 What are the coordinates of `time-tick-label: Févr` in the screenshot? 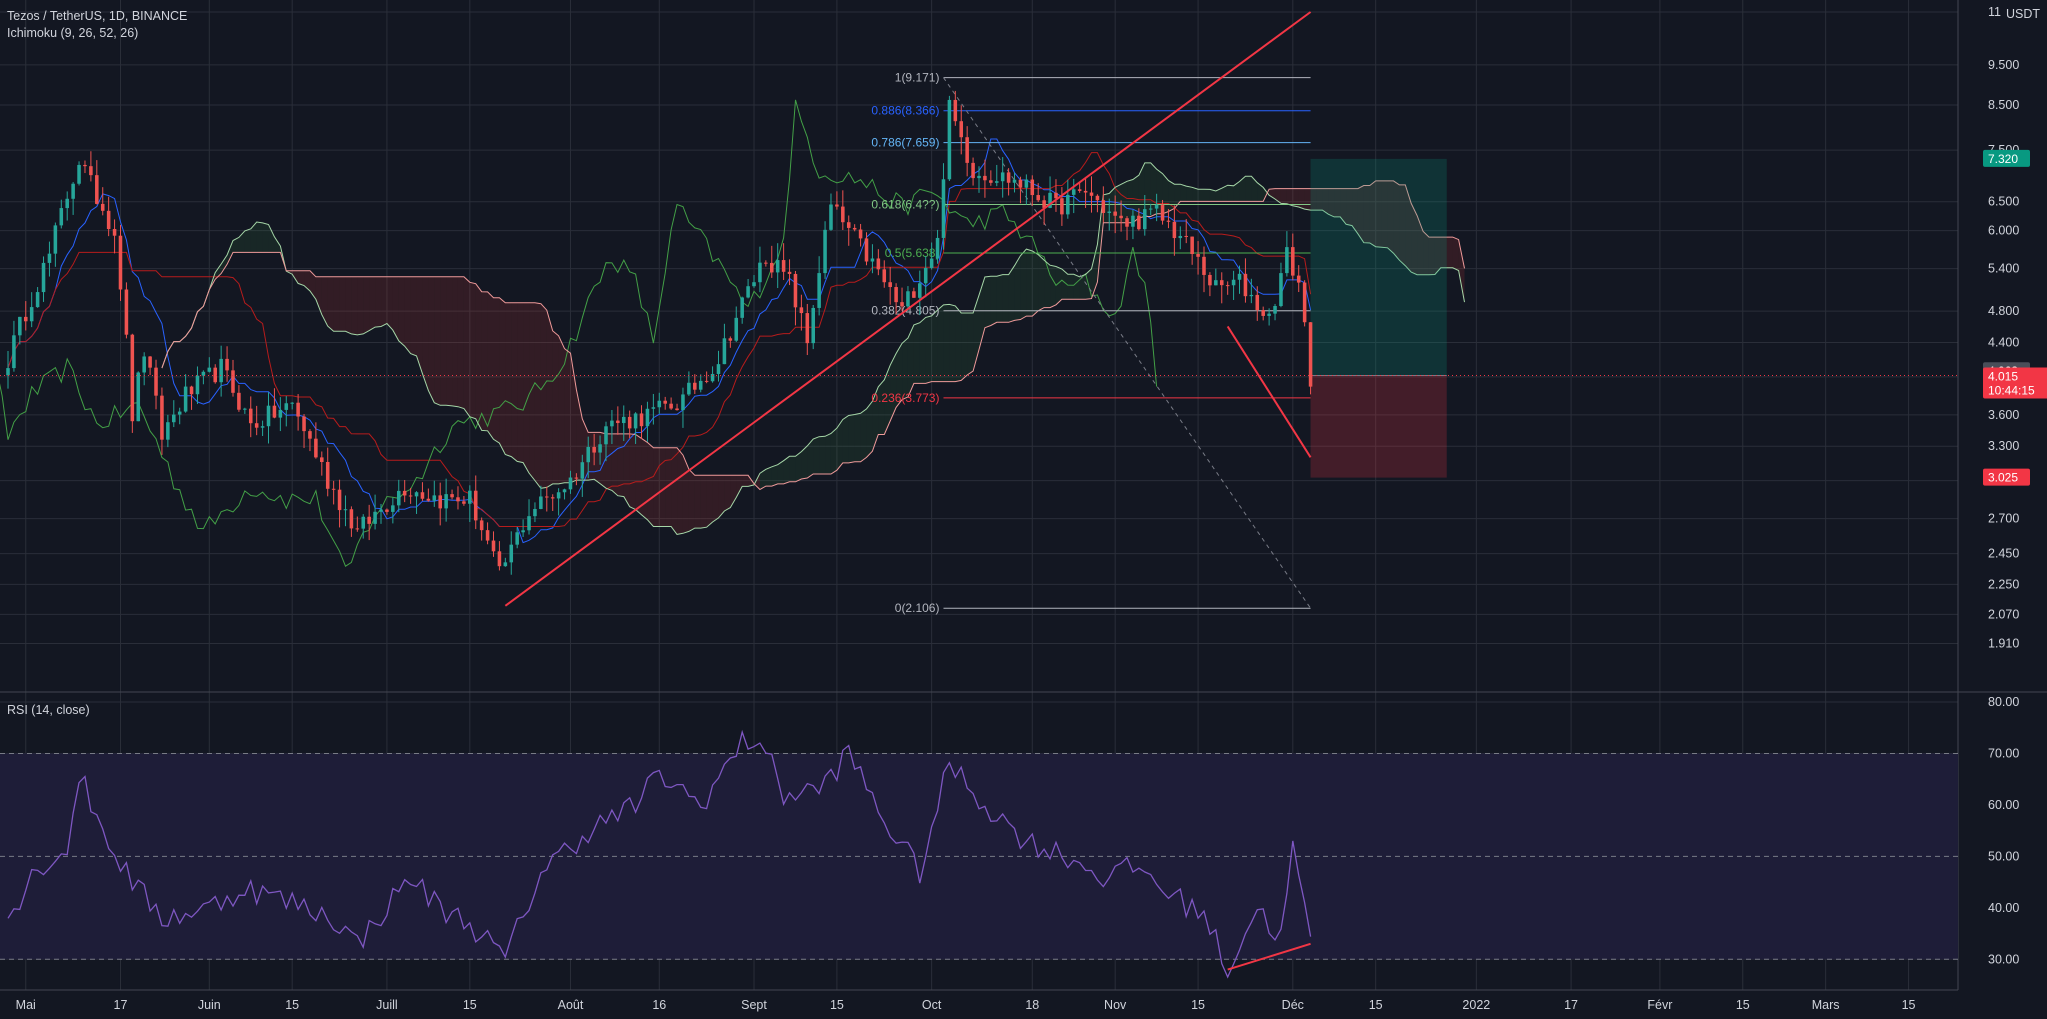 It's located at (1659, 1005).